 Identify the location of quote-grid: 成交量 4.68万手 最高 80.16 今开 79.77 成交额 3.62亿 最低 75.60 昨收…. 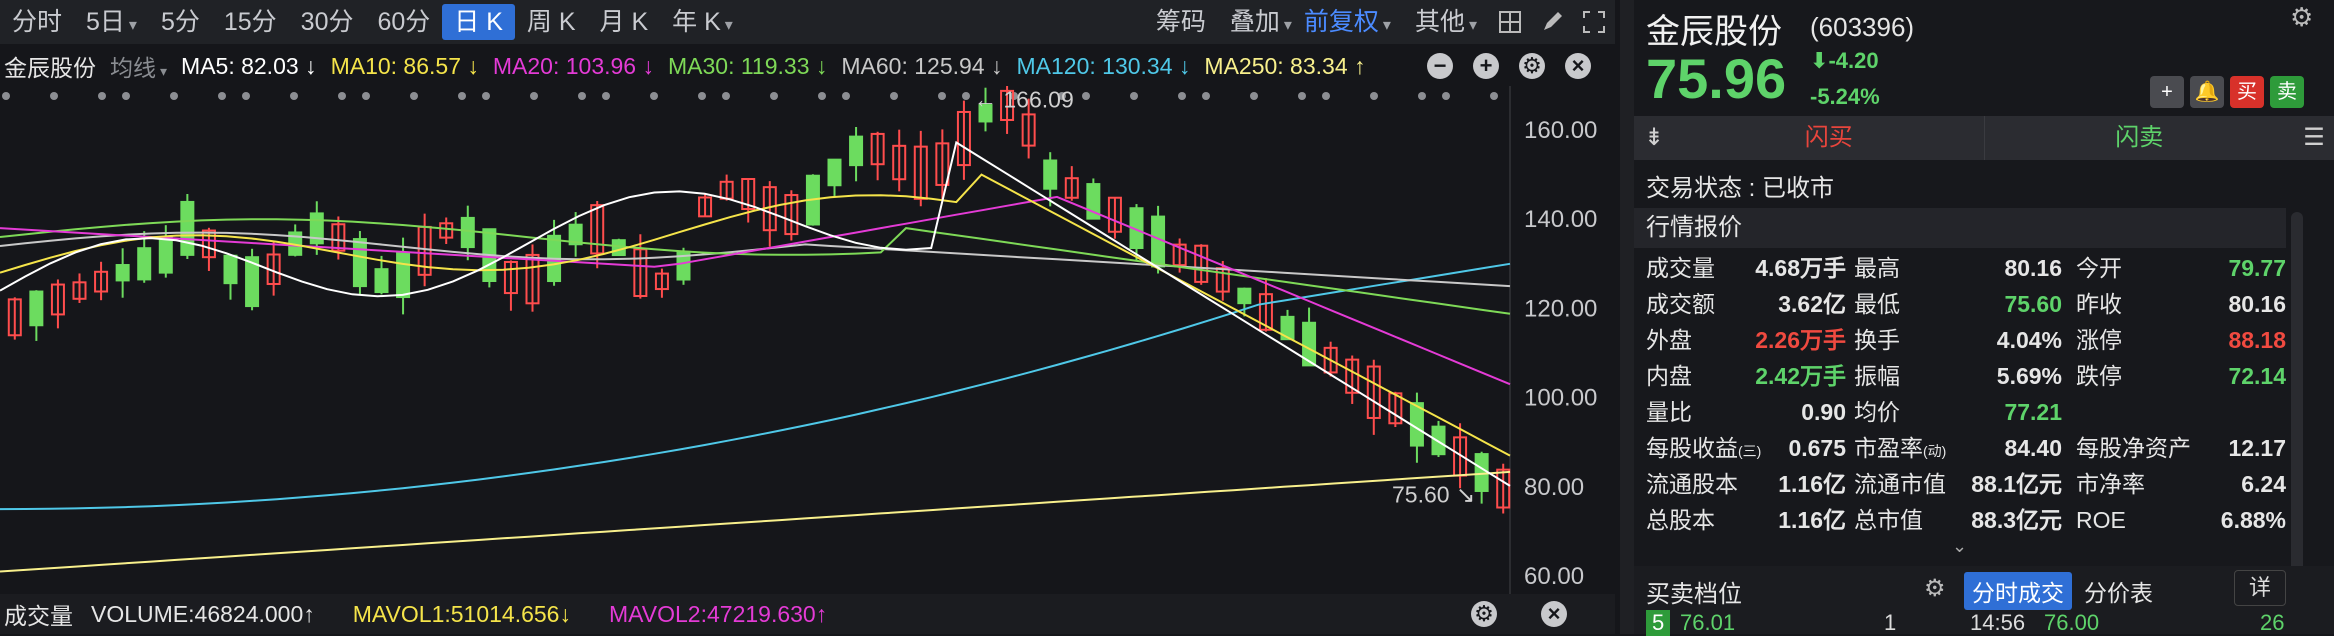
(1966, 394).